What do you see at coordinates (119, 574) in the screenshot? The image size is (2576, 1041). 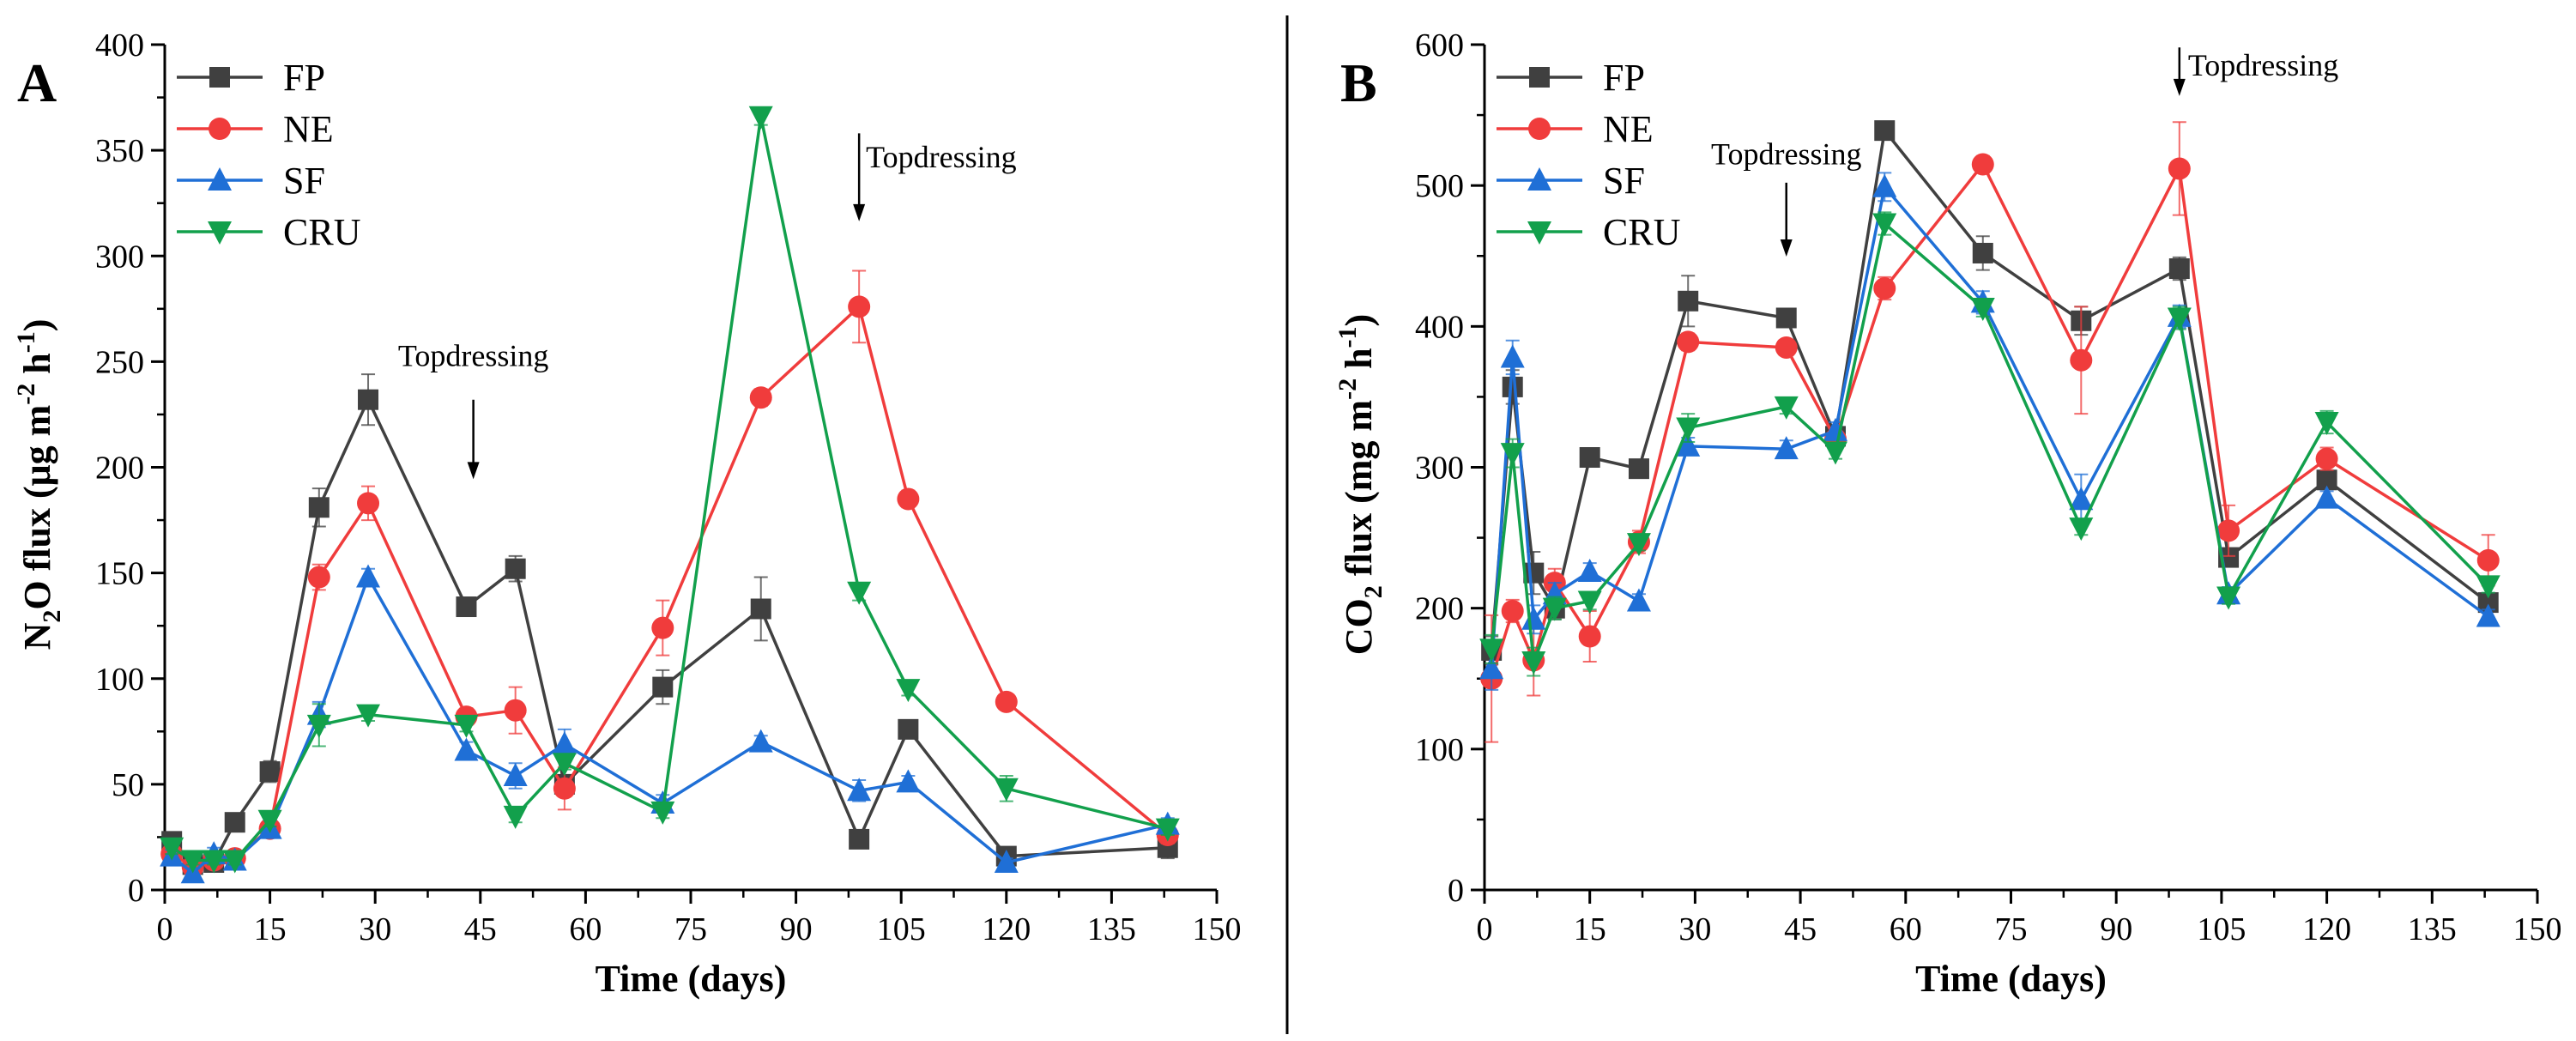 I see `y-tick-label: 150` at bounding box center [119, 574].